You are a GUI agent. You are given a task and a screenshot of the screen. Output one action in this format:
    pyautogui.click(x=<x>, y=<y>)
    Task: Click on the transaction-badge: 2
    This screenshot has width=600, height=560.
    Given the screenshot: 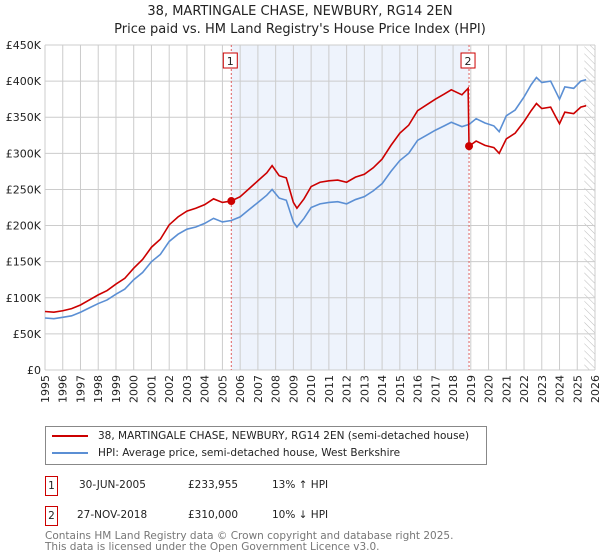 What is the action you would take?
    pyautogui.click(x=51, y=516)
    